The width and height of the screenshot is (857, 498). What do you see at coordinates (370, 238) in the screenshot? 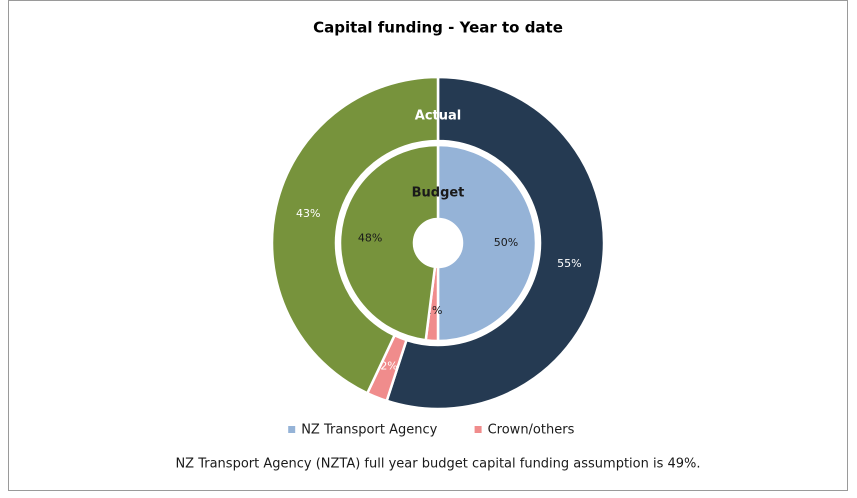
I see `data-label: 48%` at bounding box center [370, 238].